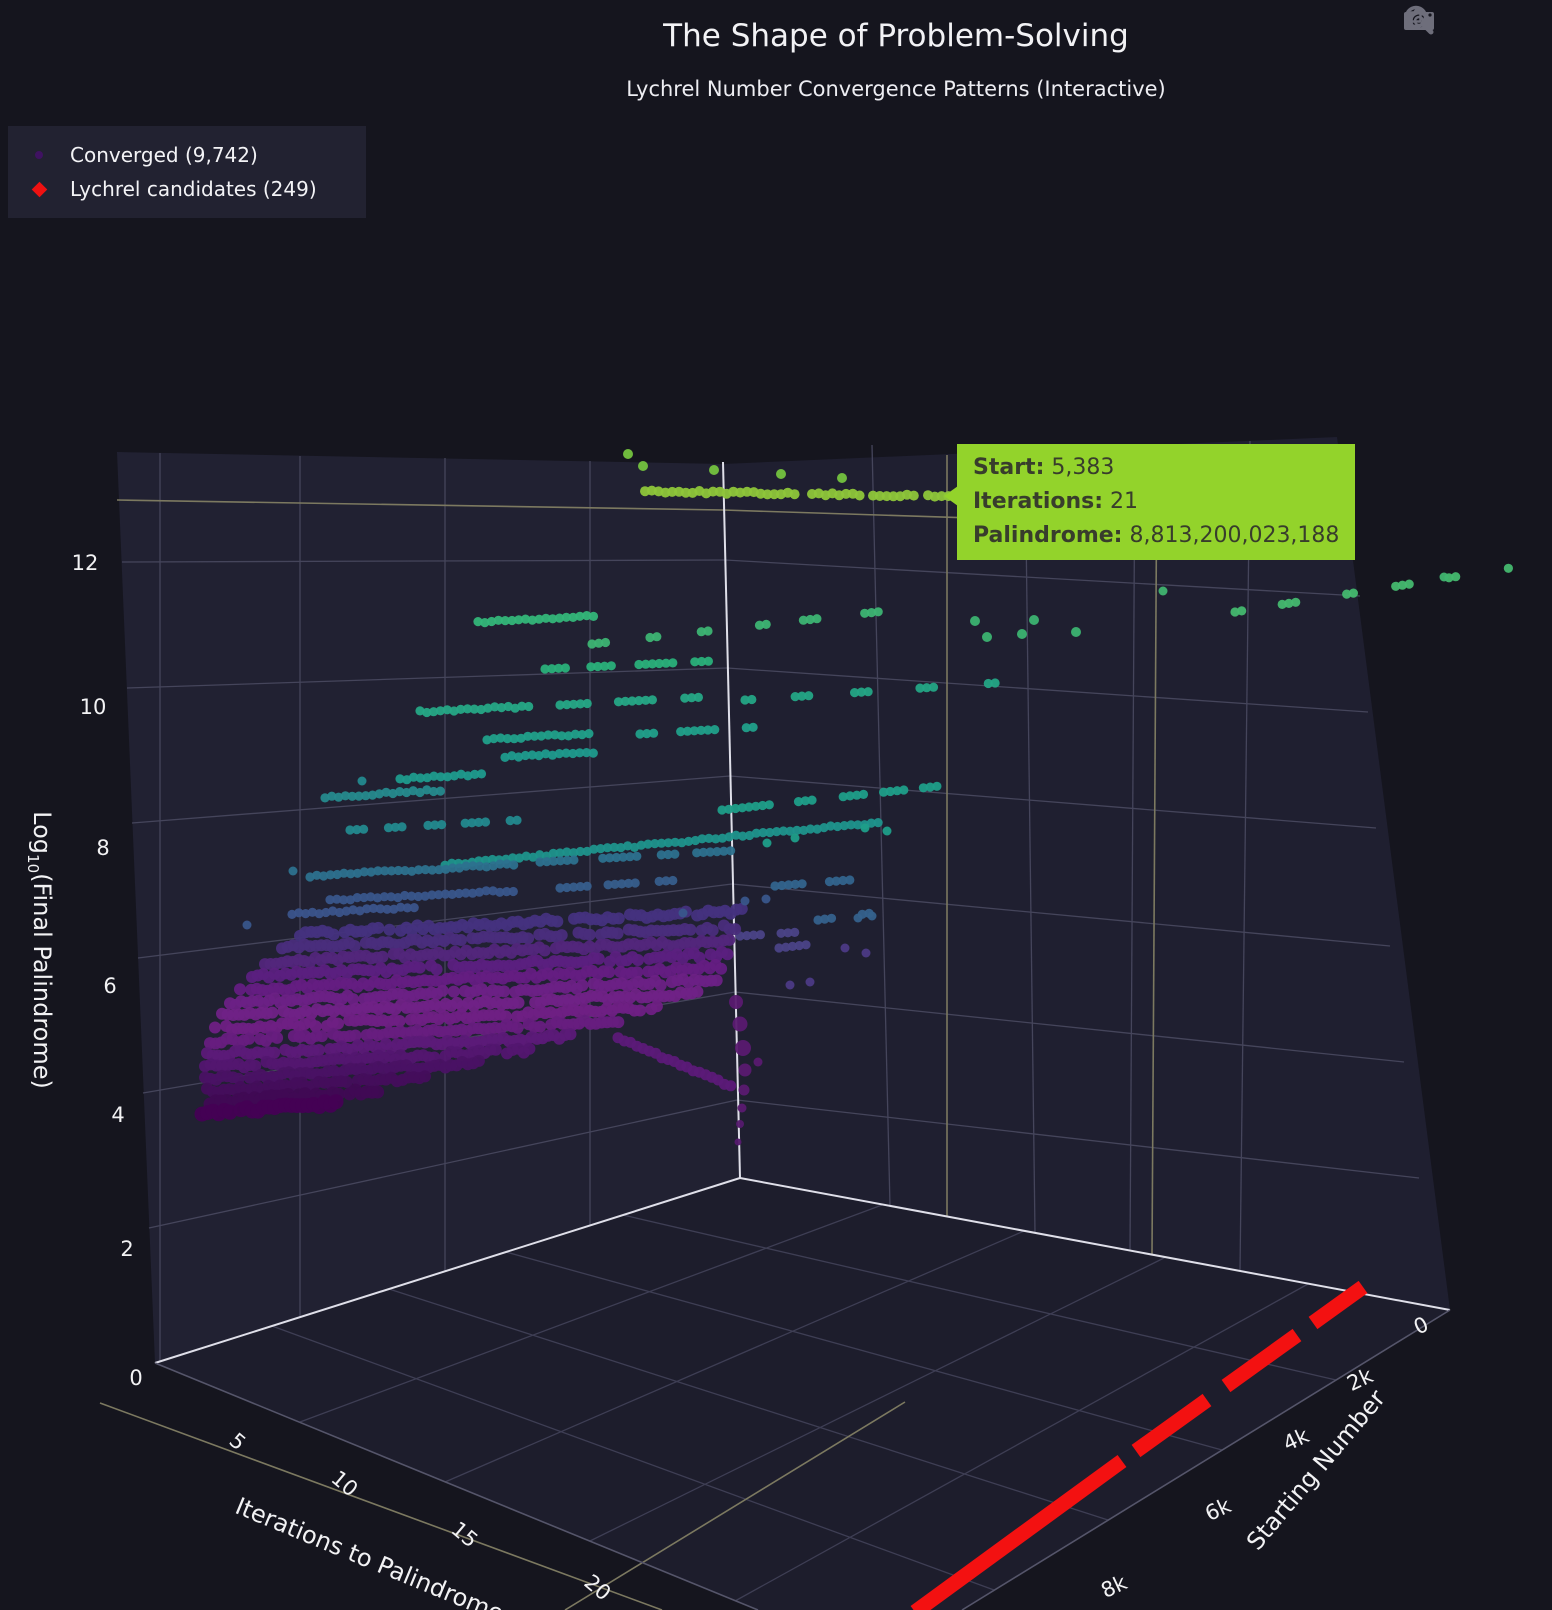  What do you see at coordinates (951, 496) in the screenshot?
I see `tooltip-arrow-icon` at bounding box center [951, 496].